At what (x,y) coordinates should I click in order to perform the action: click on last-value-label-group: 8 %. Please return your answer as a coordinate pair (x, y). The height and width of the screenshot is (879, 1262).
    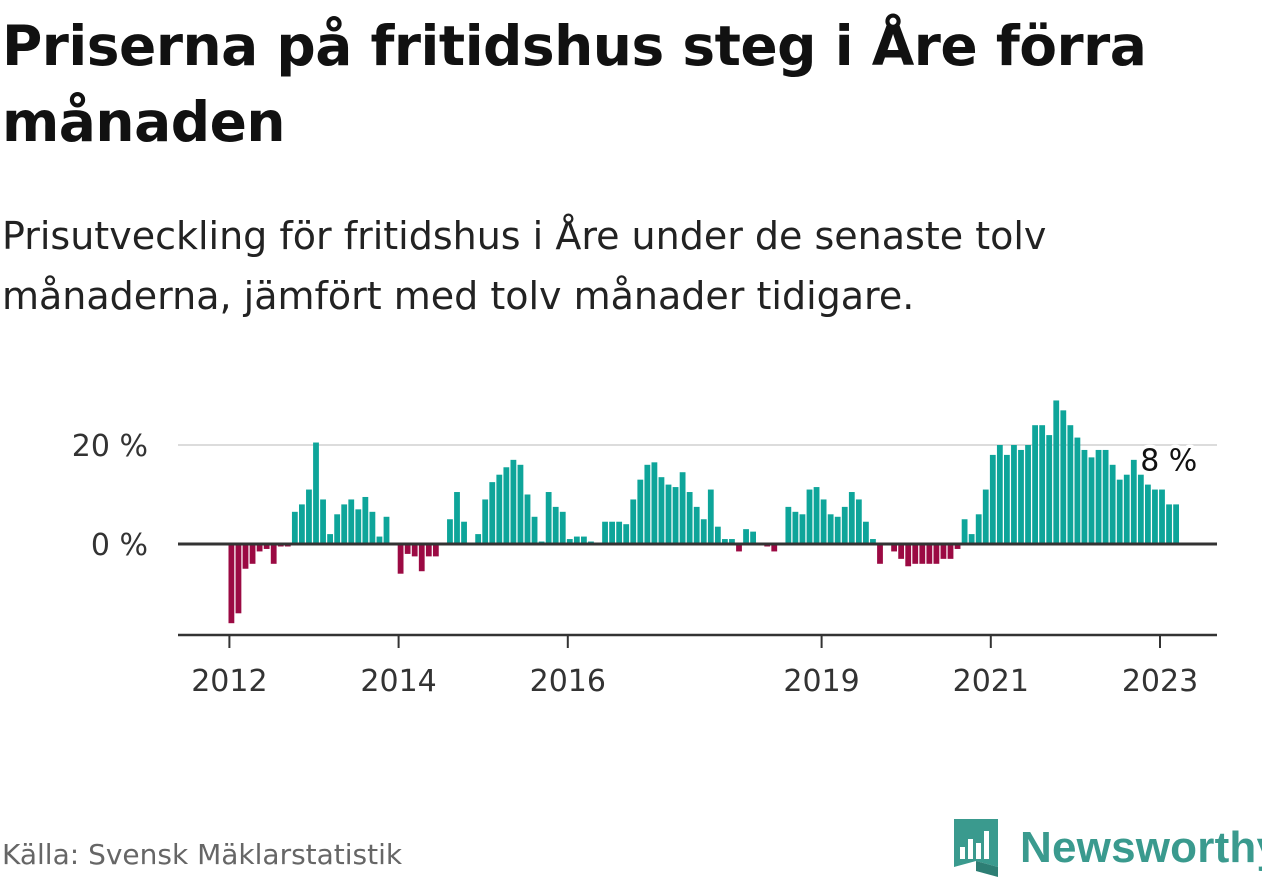
    Looking at the image, I should click on (1169, 461).